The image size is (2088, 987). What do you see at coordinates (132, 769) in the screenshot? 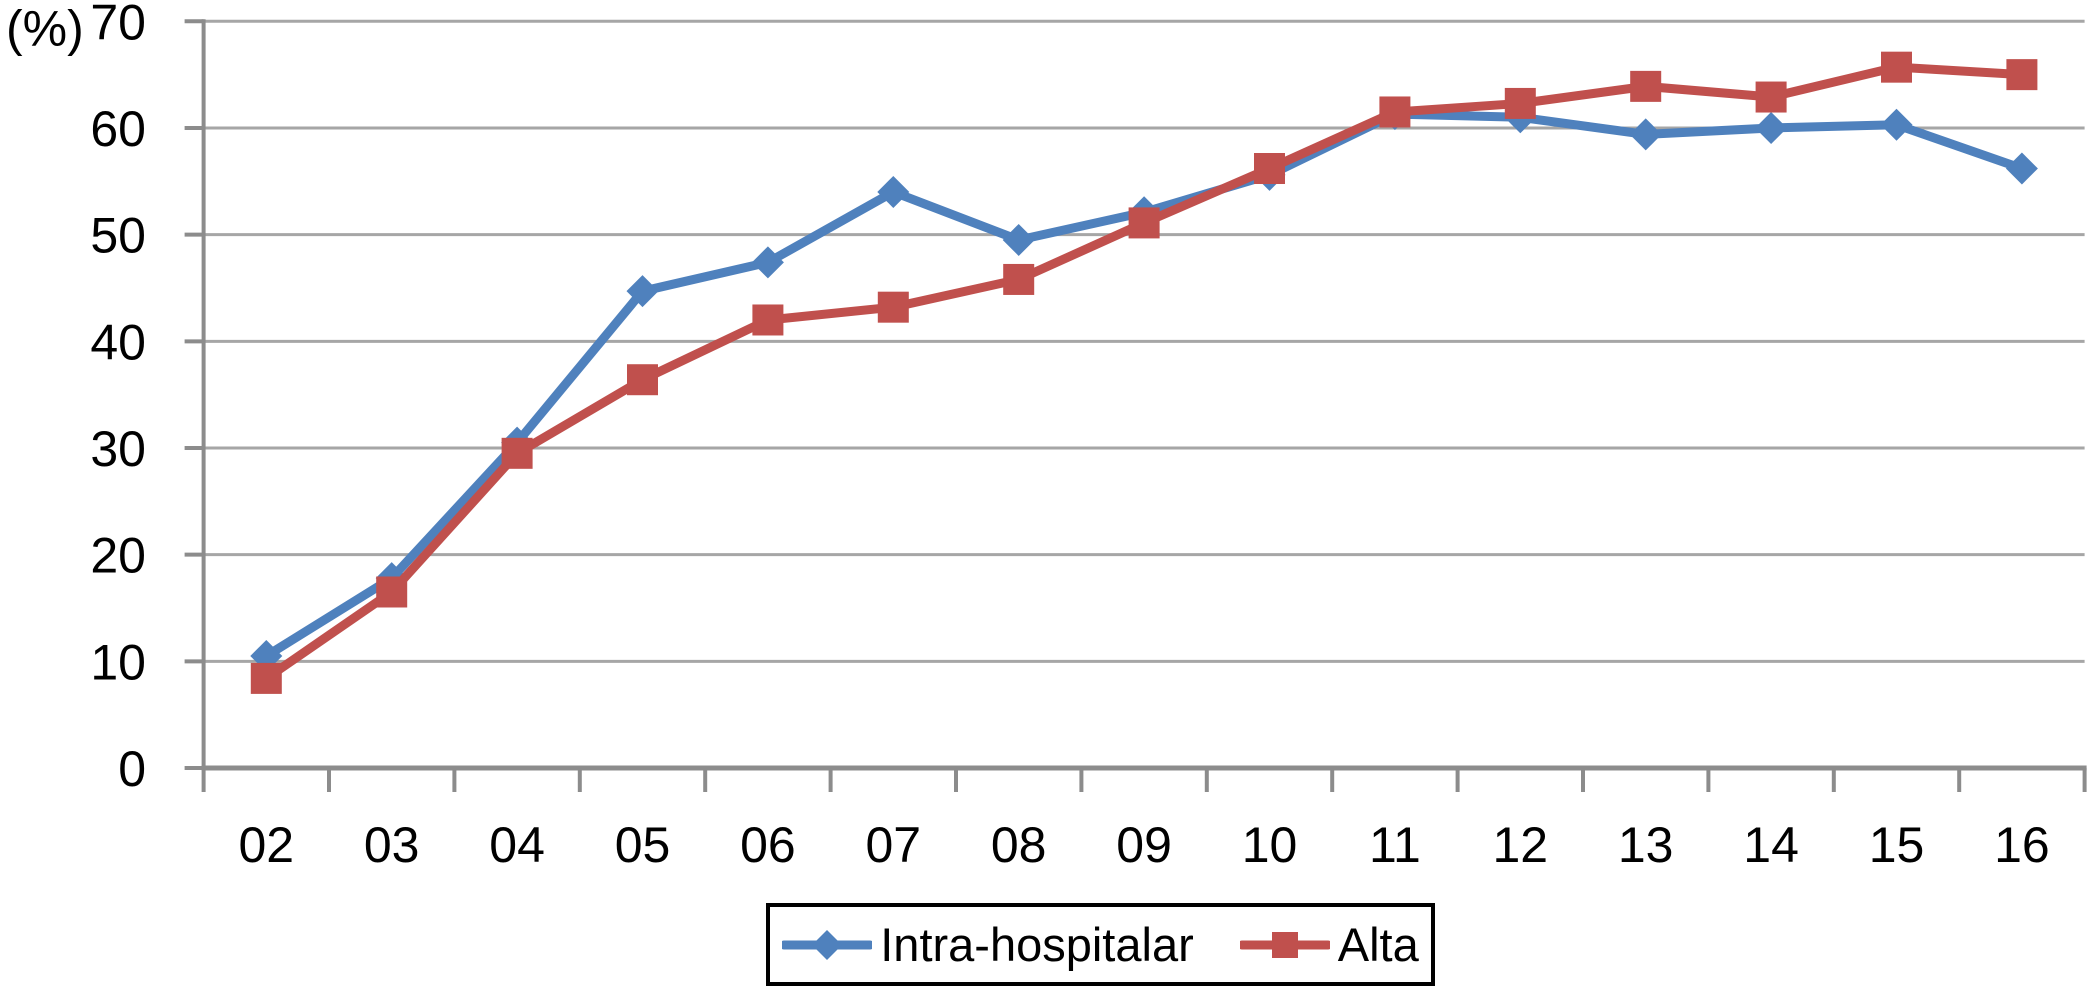
I see `y-tick-label-0: 0` at bounding box center [132, 769].